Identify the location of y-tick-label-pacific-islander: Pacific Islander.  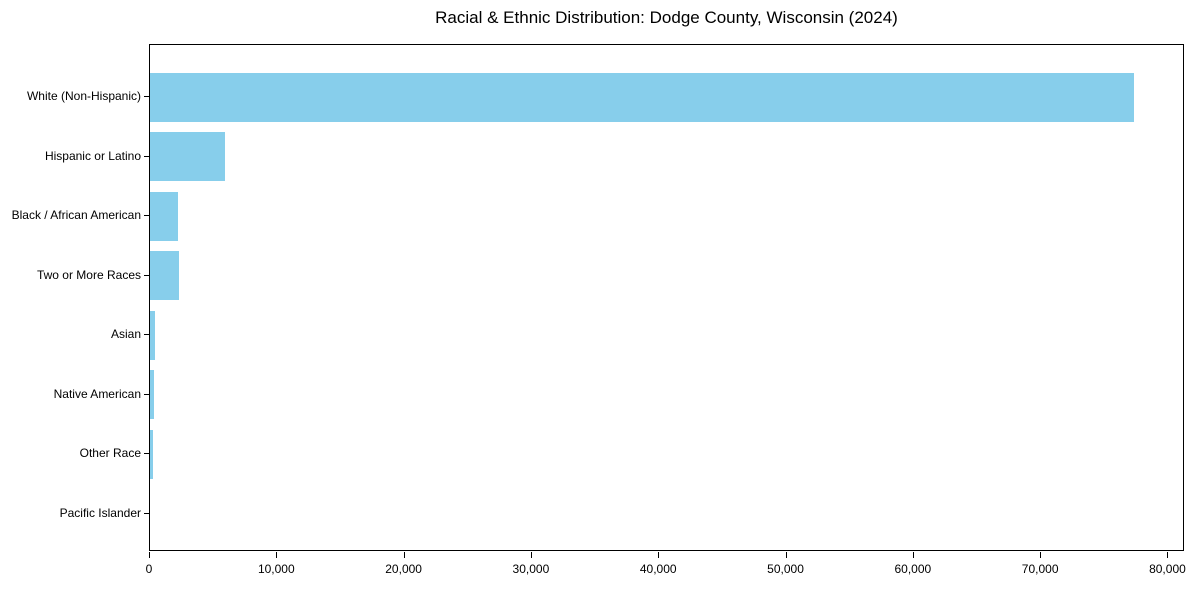
(100, 512).